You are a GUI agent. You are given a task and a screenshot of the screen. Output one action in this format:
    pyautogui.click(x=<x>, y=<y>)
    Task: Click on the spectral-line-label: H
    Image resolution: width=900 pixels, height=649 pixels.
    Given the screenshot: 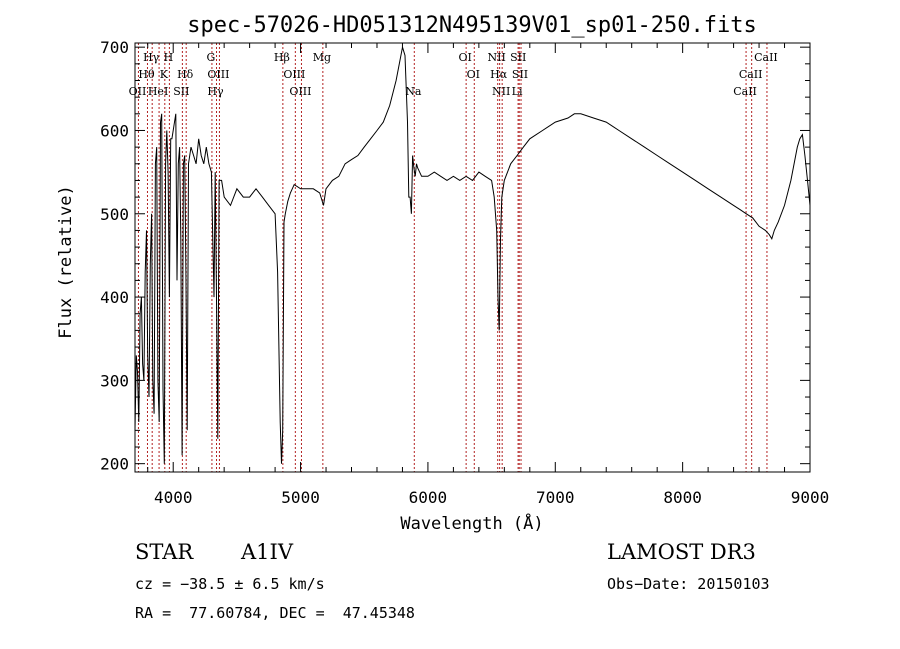 What is the action you would take?
    pyautogui.click(x=169, y=57)
    